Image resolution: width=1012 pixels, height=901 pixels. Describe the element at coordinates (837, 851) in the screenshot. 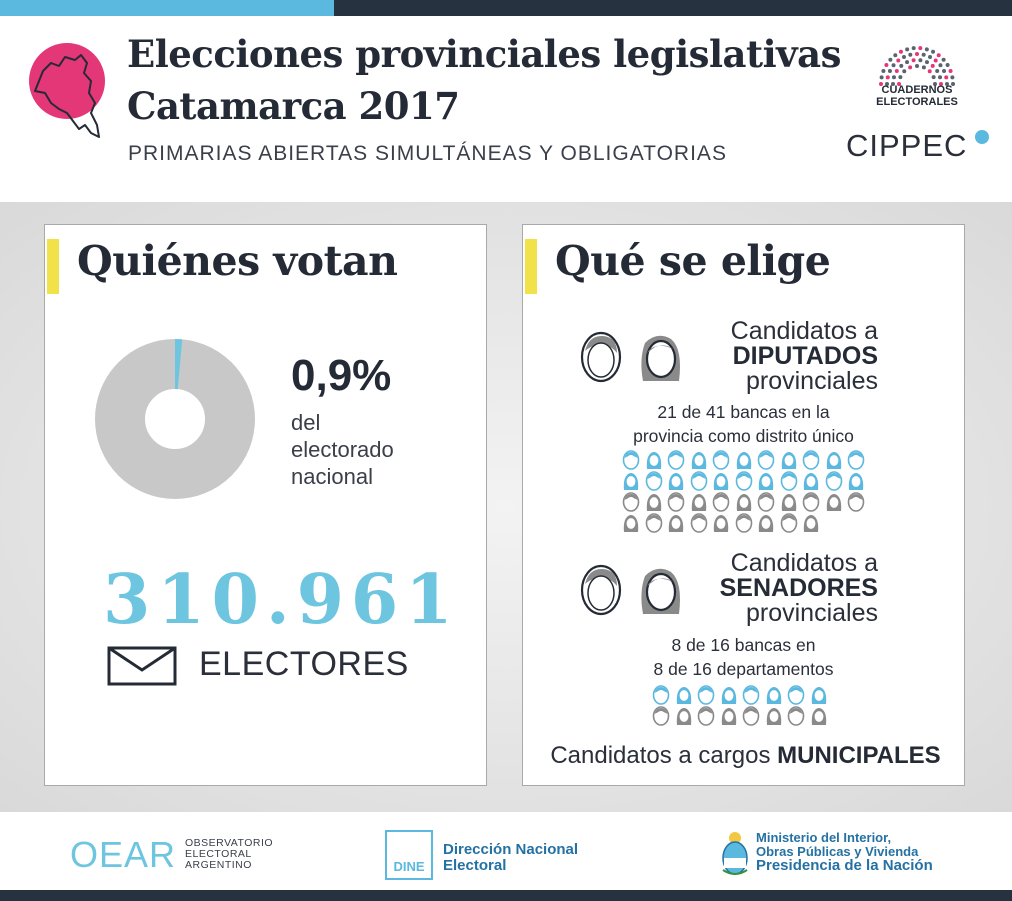

I see `ministerio-line2: Obras Públicas y Vivienda` at that location.